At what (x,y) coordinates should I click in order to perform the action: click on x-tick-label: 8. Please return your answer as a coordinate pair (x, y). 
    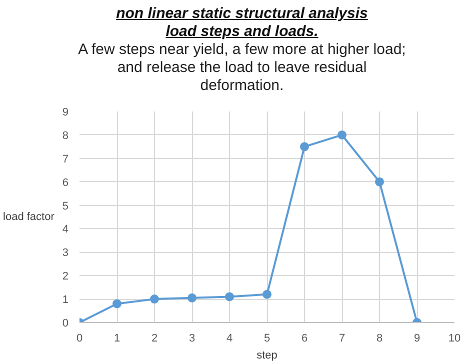
    Looking at the image, I should click on (379, 338).